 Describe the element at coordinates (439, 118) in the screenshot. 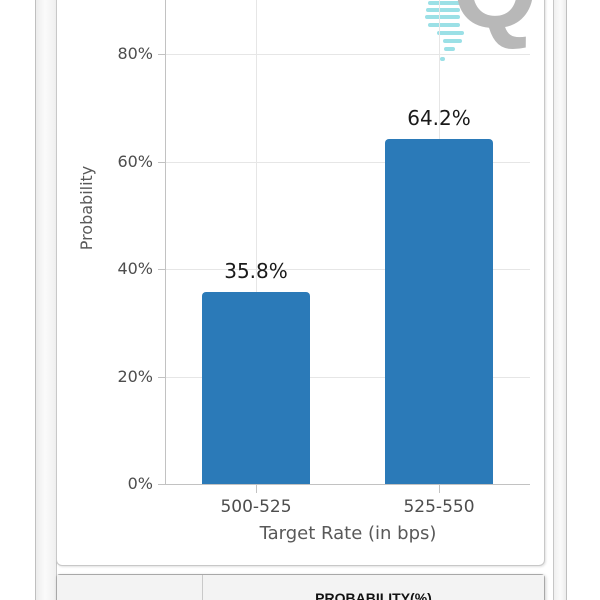

I see `bar-value-label: 64.2%` at that location.